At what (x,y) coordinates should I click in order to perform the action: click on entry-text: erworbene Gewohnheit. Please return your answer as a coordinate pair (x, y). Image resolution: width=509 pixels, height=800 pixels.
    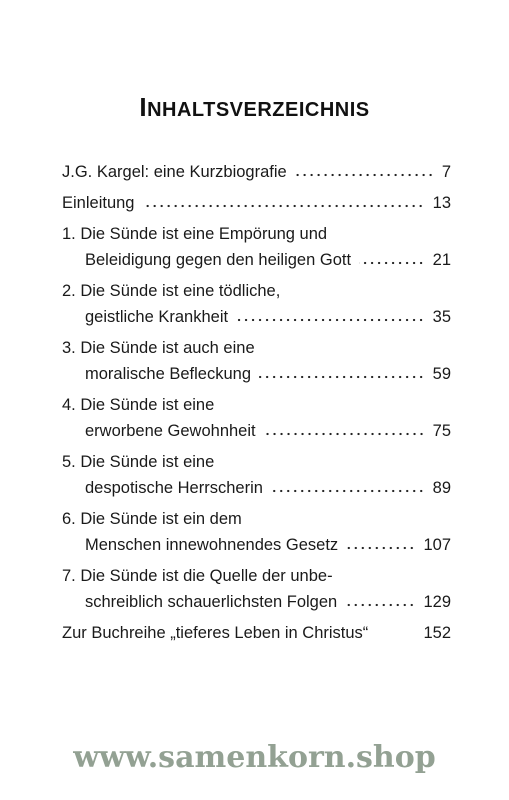
    Looking at the image, I should click on (170, 430).